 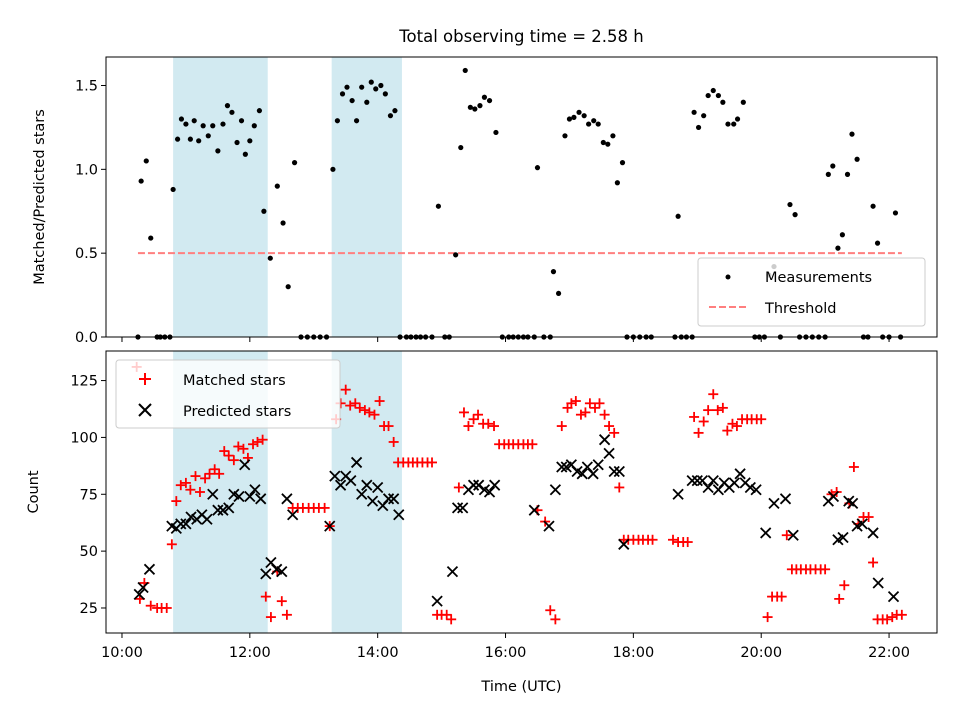 What do you see at coordinates (728, 277) in the screenshot?
I see `legend-dot-icon` at bounding box center [728, 277].